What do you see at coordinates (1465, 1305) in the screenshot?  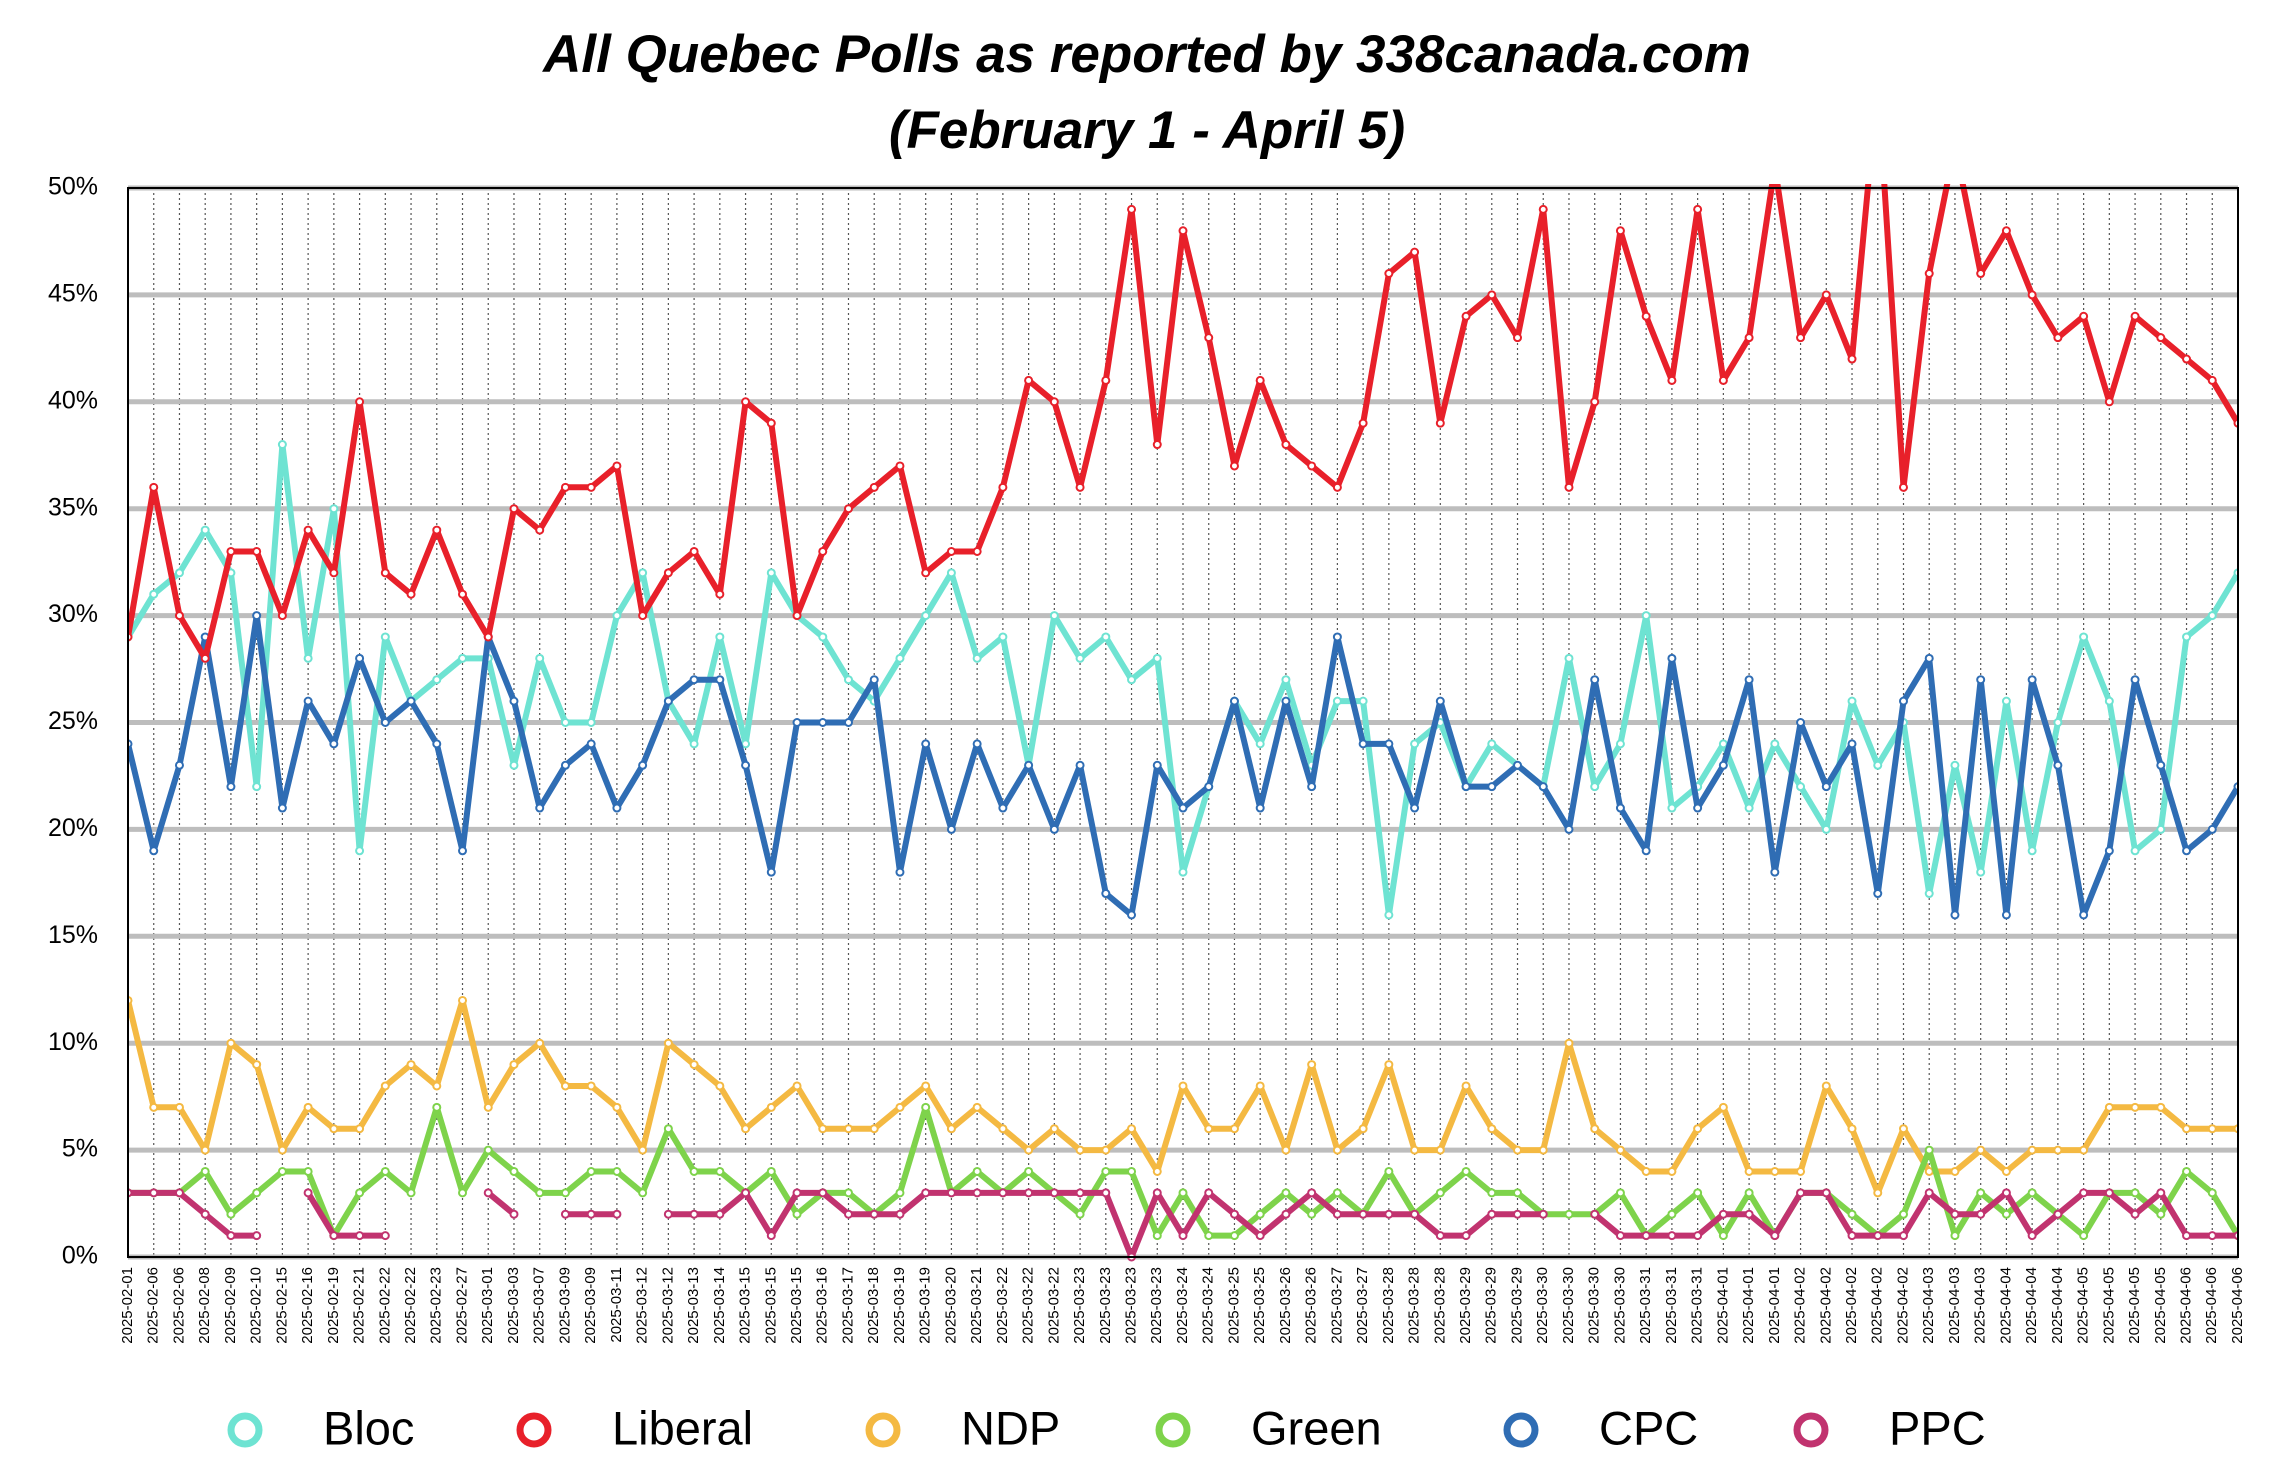 I see `x-tick-label: 2025-03-29` at bounding box center [1465, 1305].